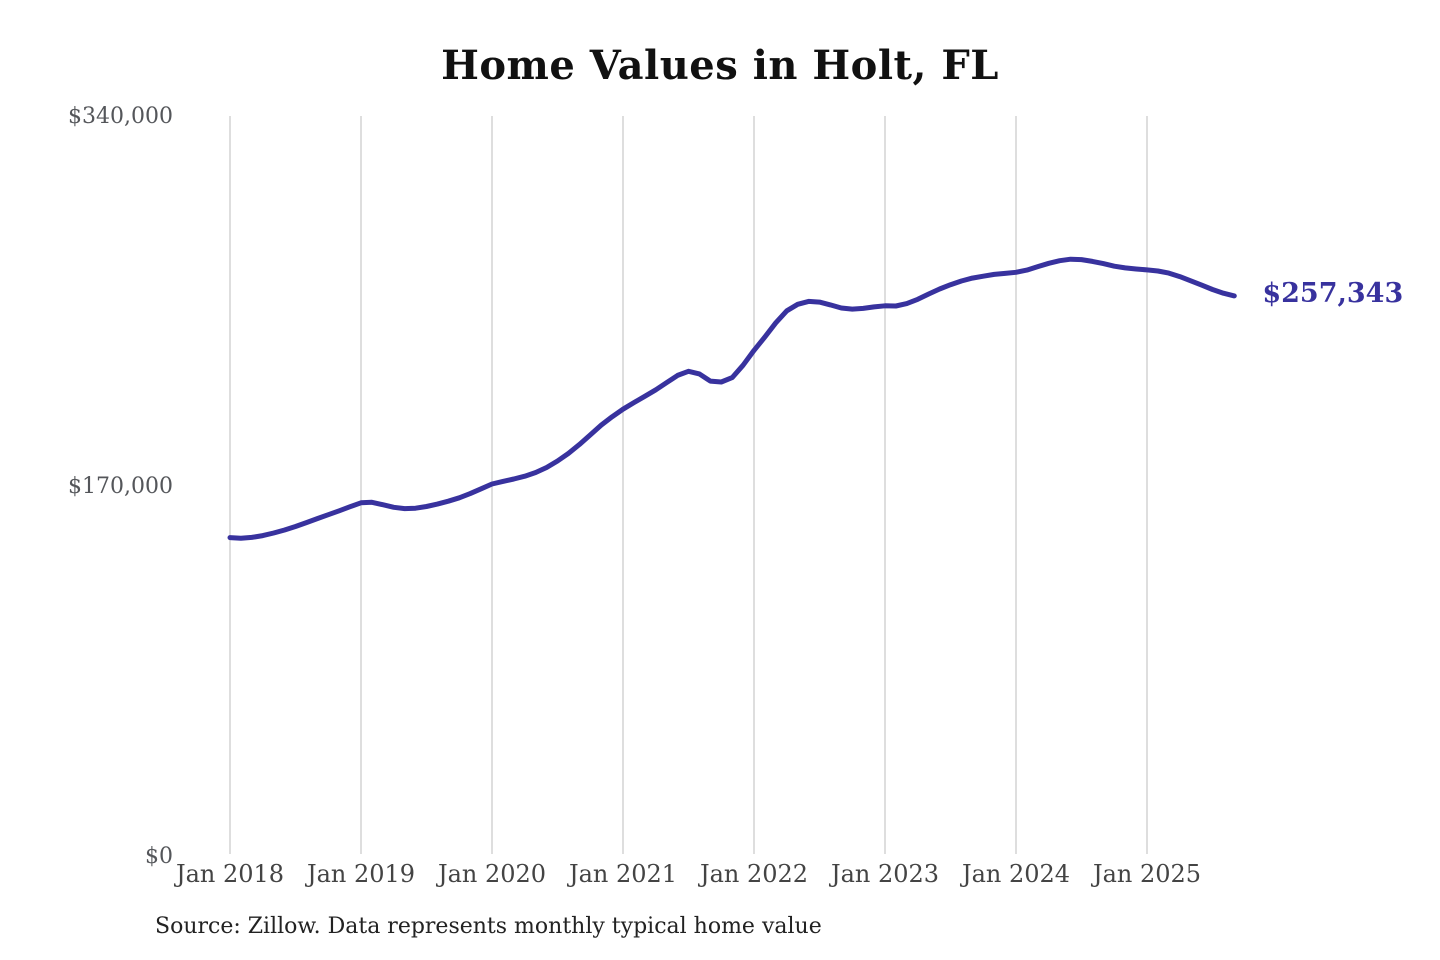 The width and height of the screenshot is (1440, 960). Describe the element at coordinates (1014, 874) in the screenshot. I see `x-tick-label: Jan 2024` at that location.